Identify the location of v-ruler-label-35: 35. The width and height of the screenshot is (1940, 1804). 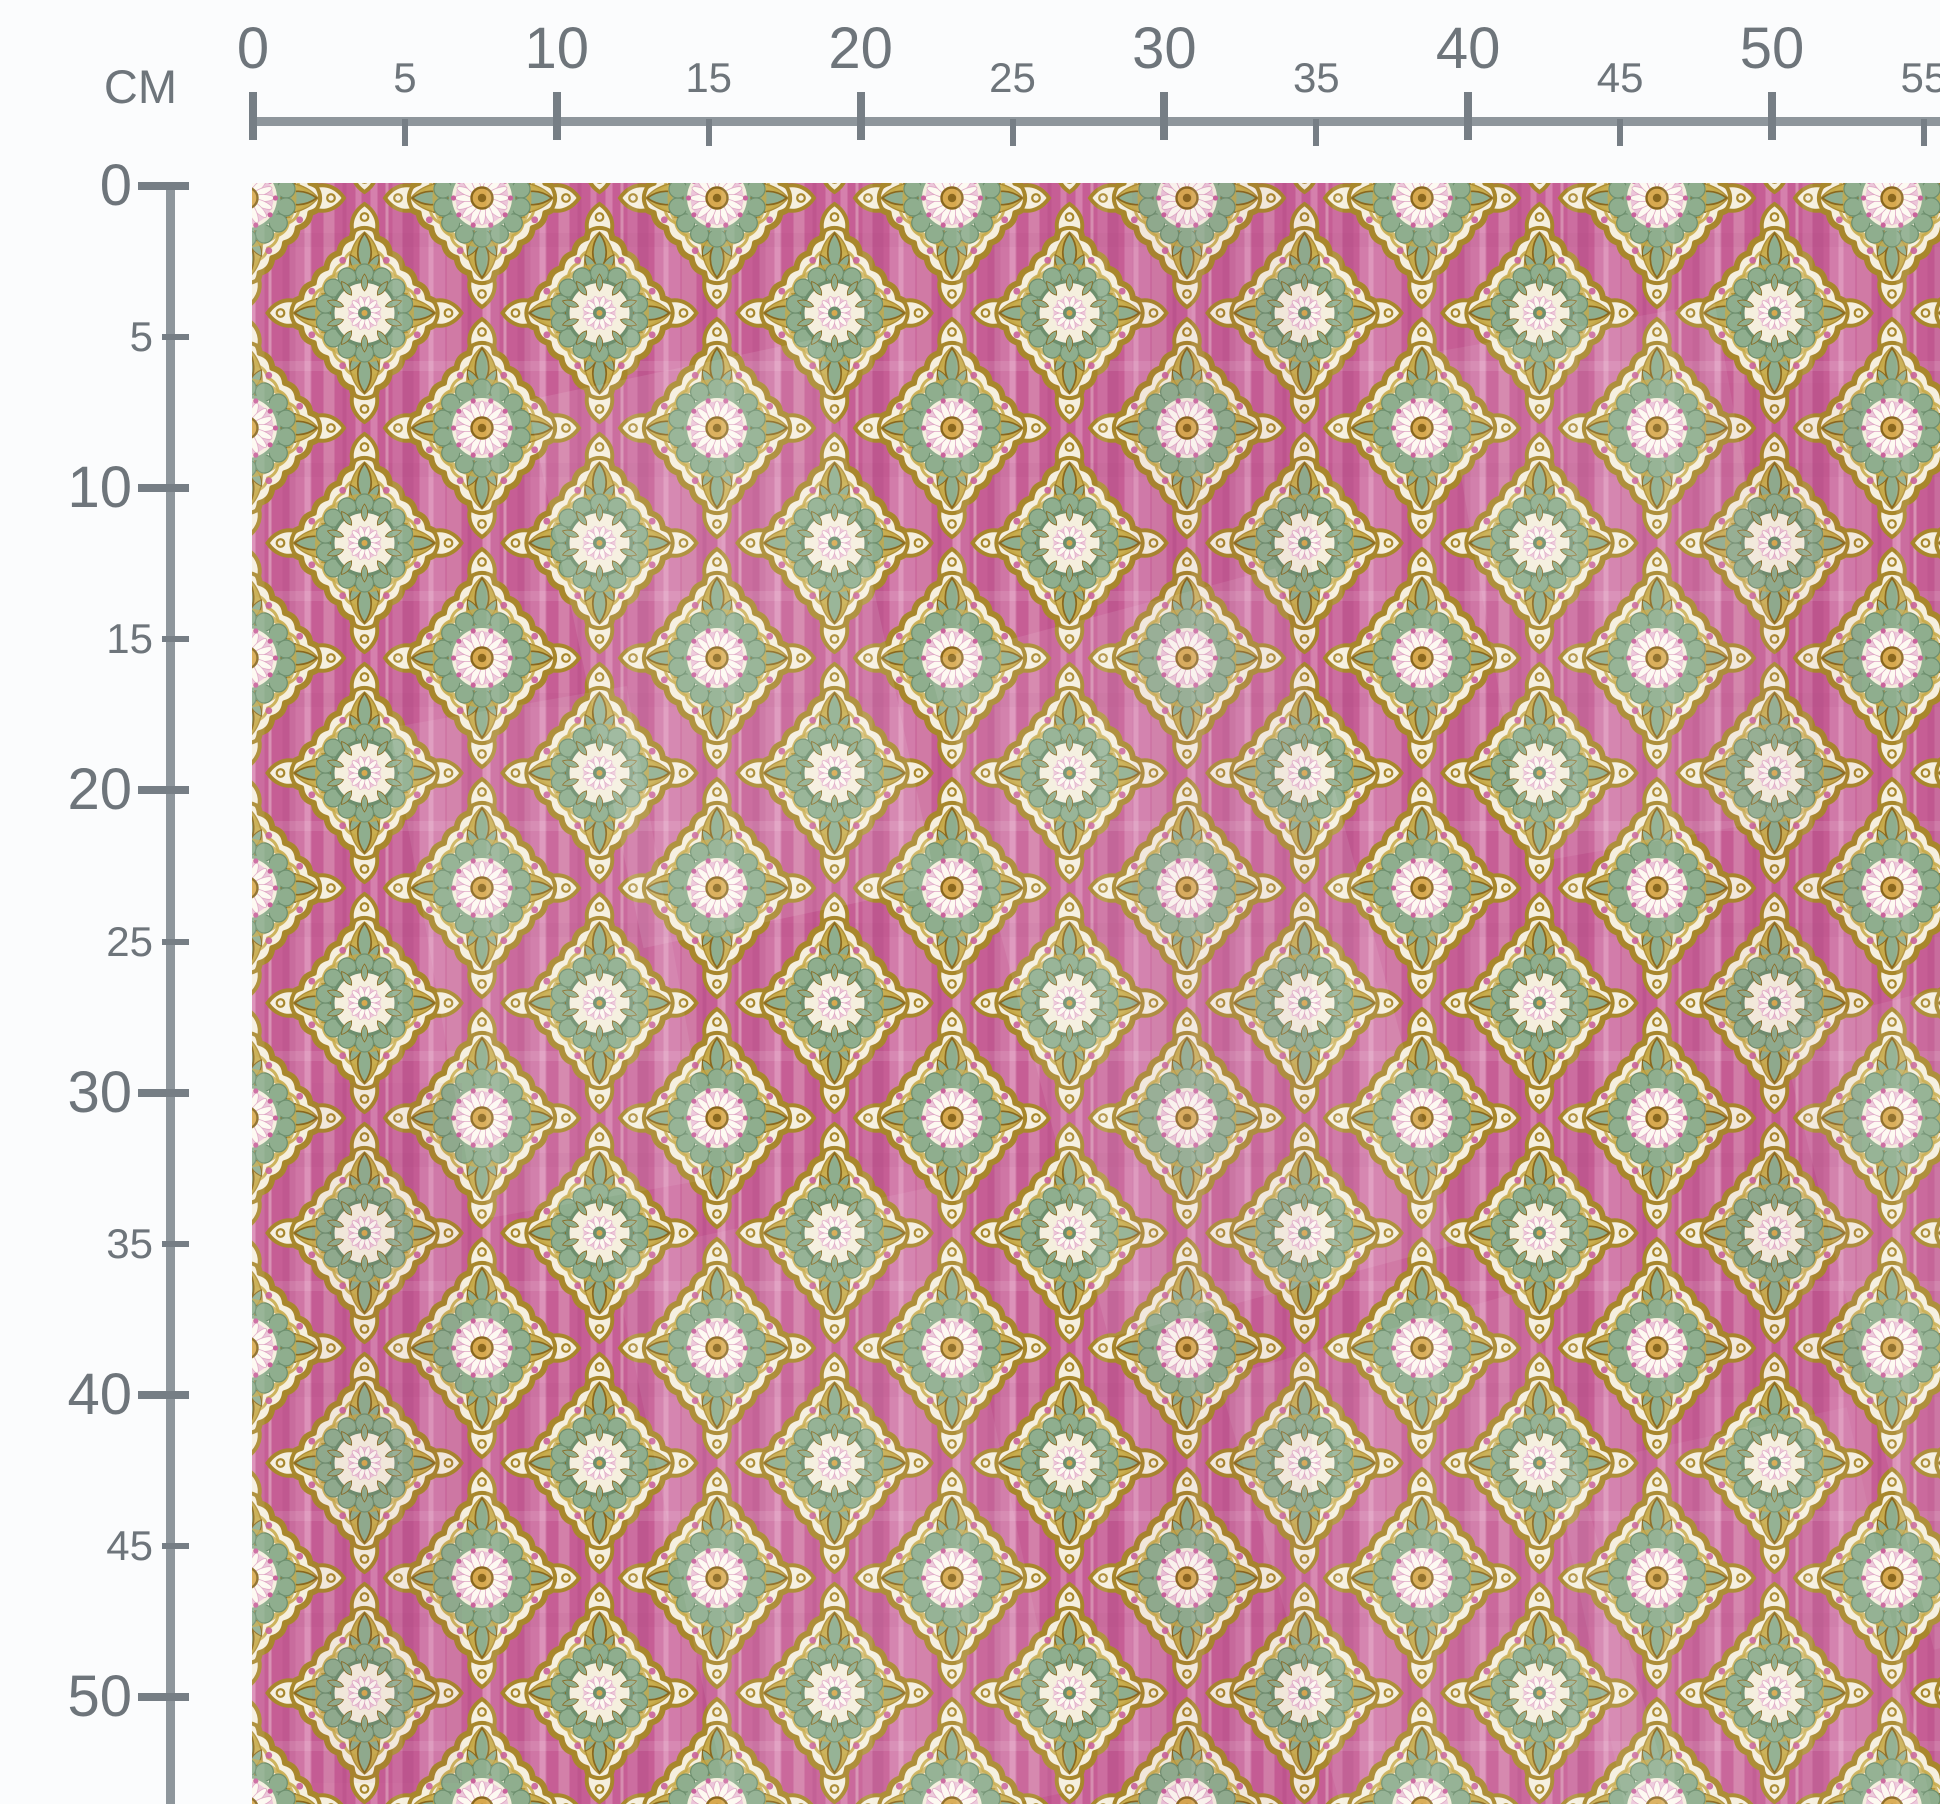
(129, 1243).